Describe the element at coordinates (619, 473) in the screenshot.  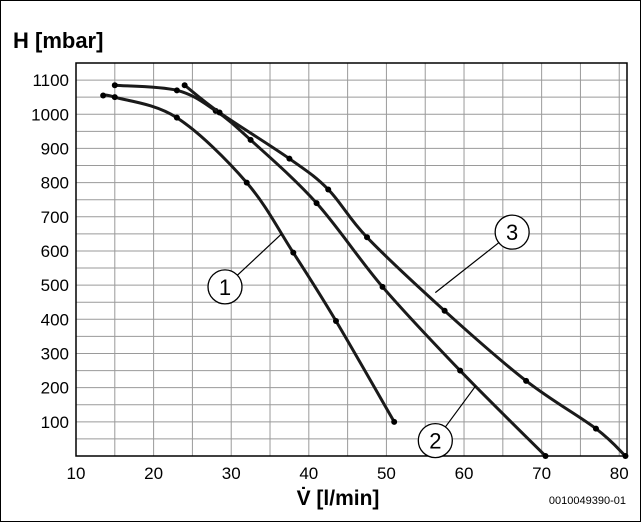
I see `x-tick-label: 80` at that location.